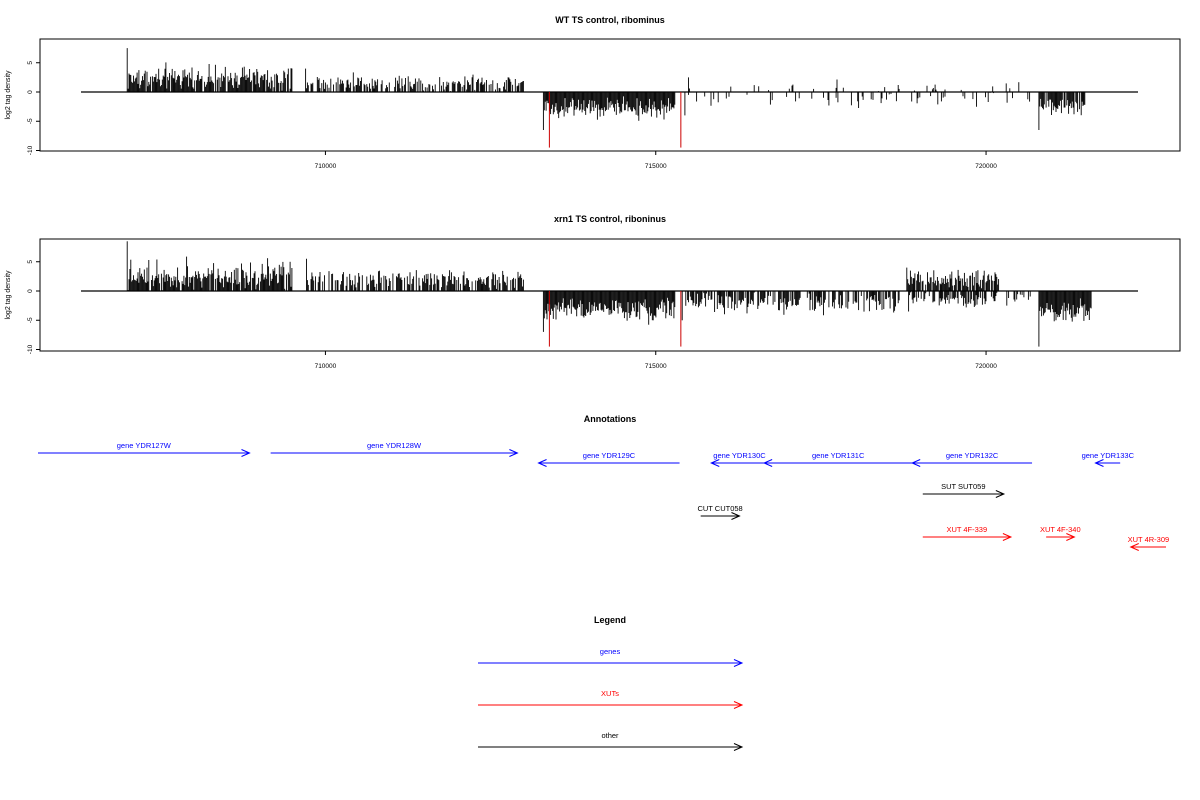 This screenshot has height=800, width=1200. I want to click on wt-panel-title: WT TS control, ribominus, so click(610, 20).